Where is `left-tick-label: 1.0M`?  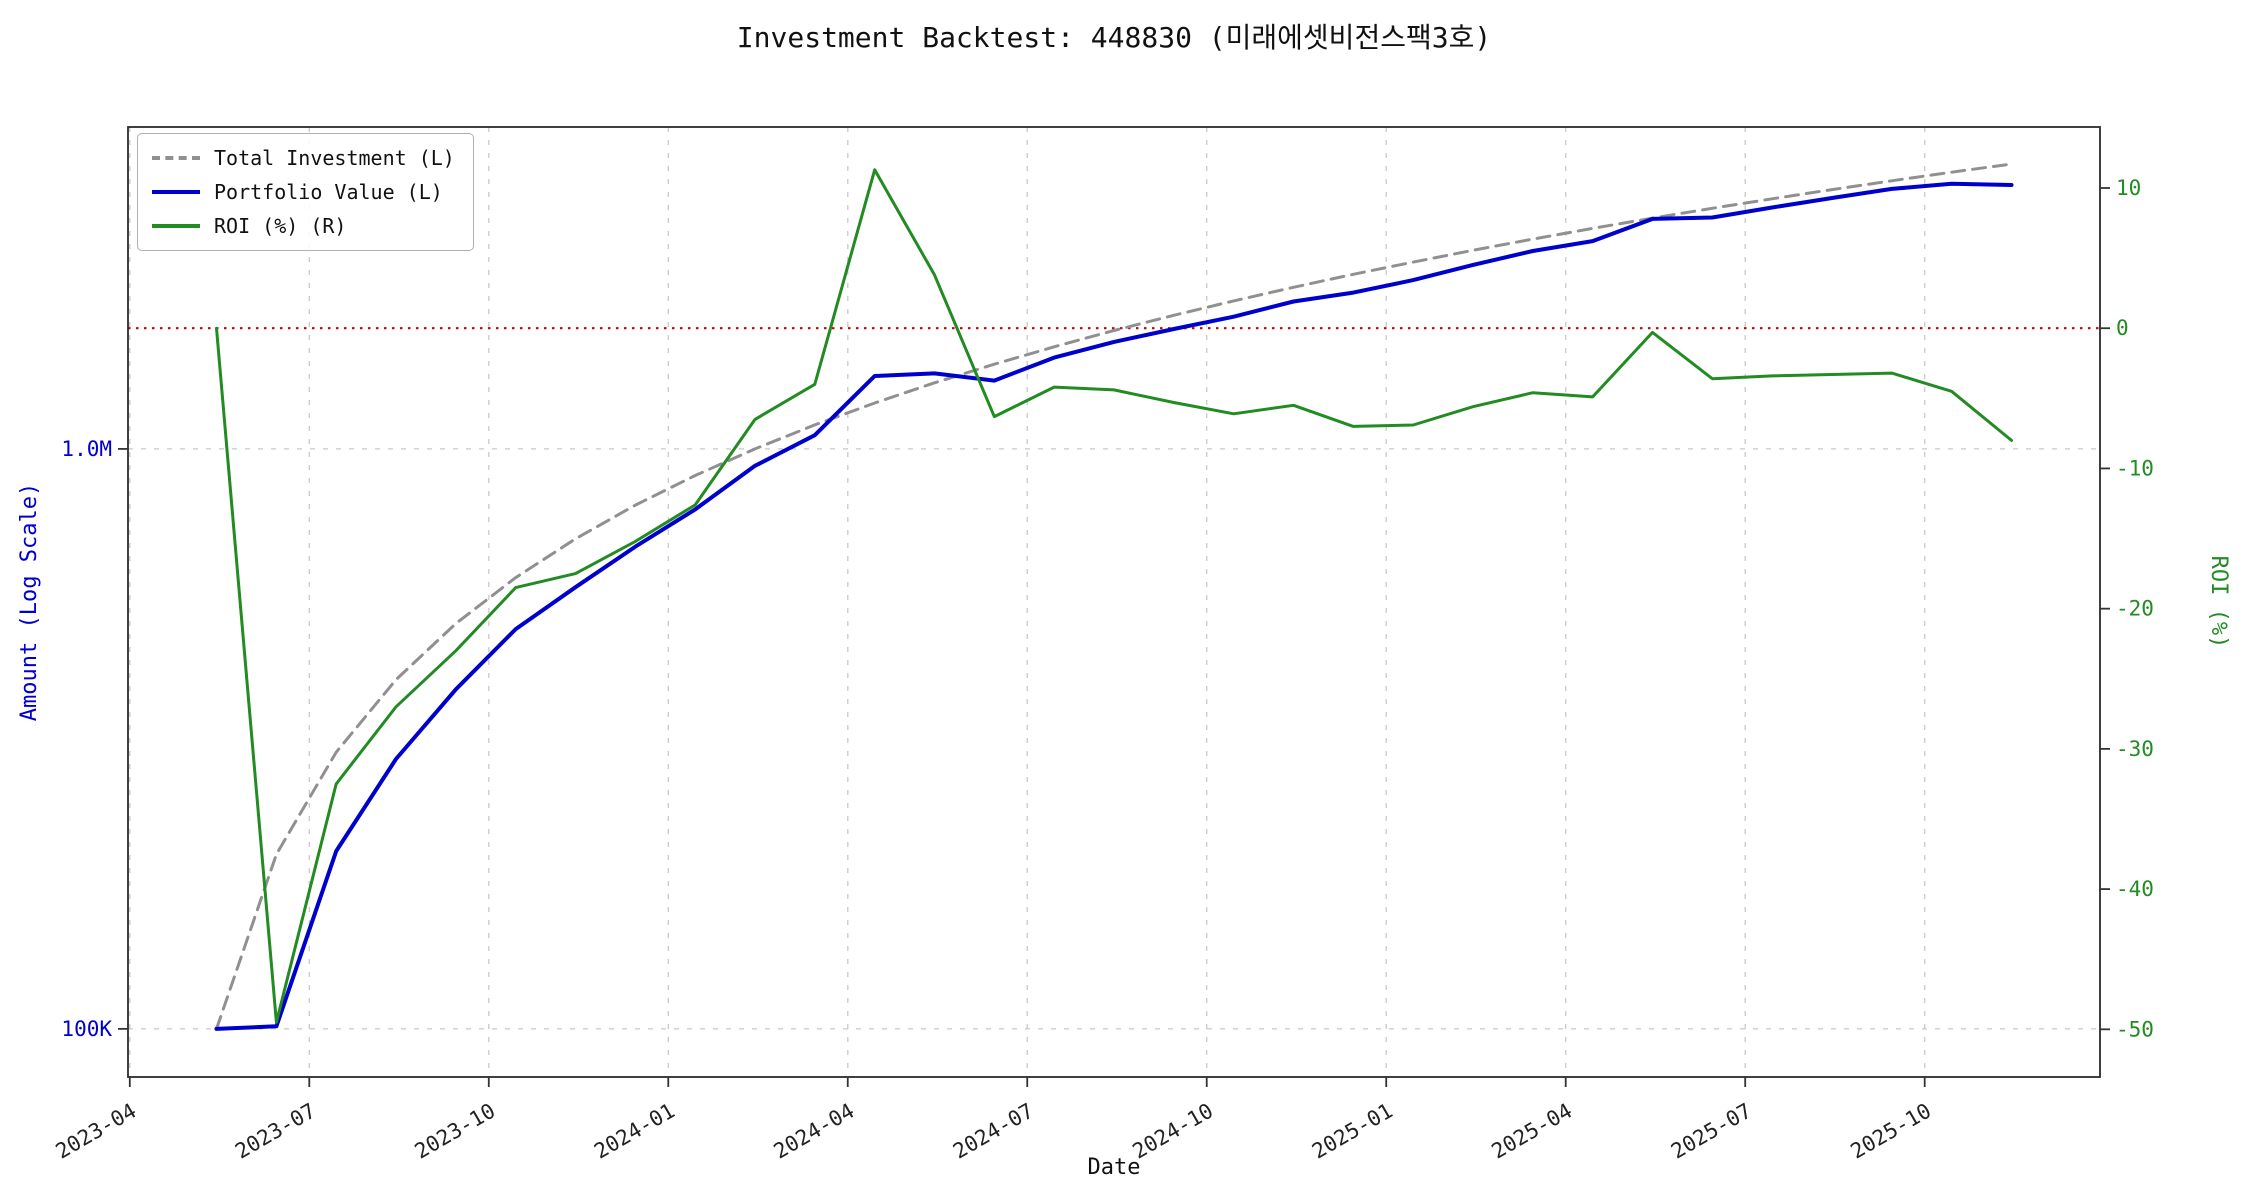
left-tick-label: 1.0M is located at coordinates (86, 449).